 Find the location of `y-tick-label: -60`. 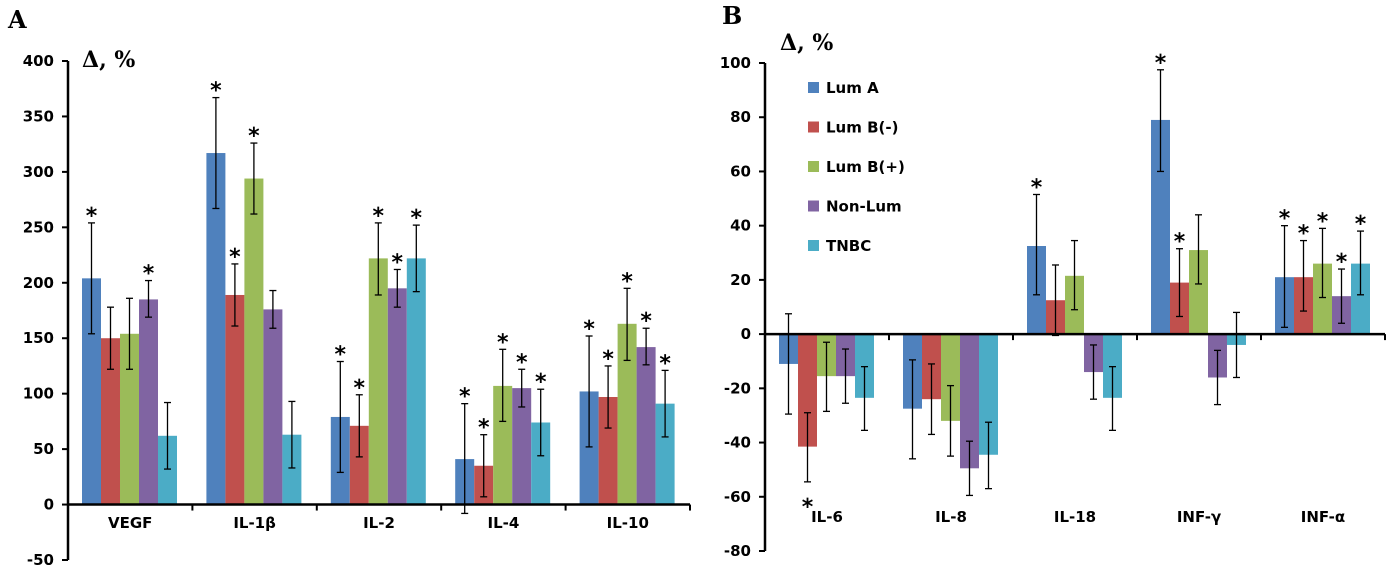

y-tick-label: -60 is located at coordinates (737, 497).